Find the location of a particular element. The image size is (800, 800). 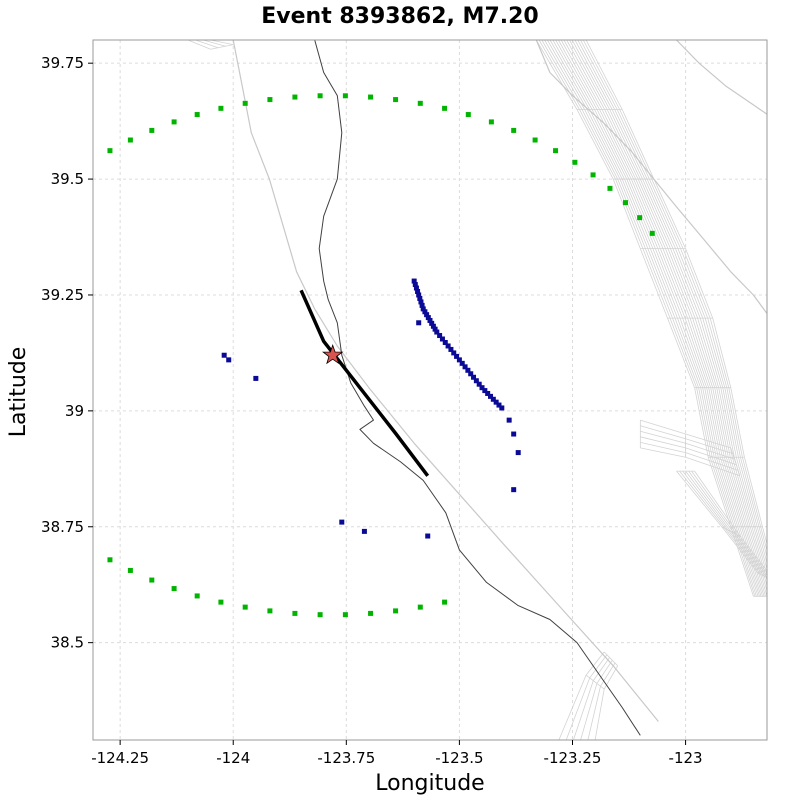

y-tick-label: 39.25 is located at coordinates (62, 295).